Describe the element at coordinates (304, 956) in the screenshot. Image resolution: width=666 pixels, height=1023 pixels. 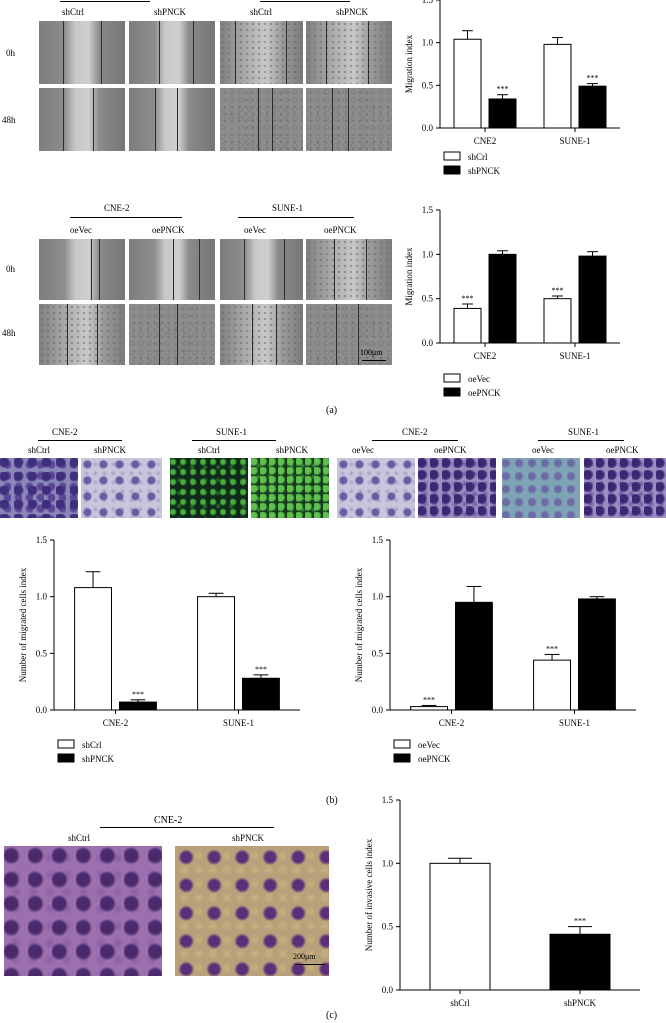
I see `scale-bar-label: 200μm` at that location.